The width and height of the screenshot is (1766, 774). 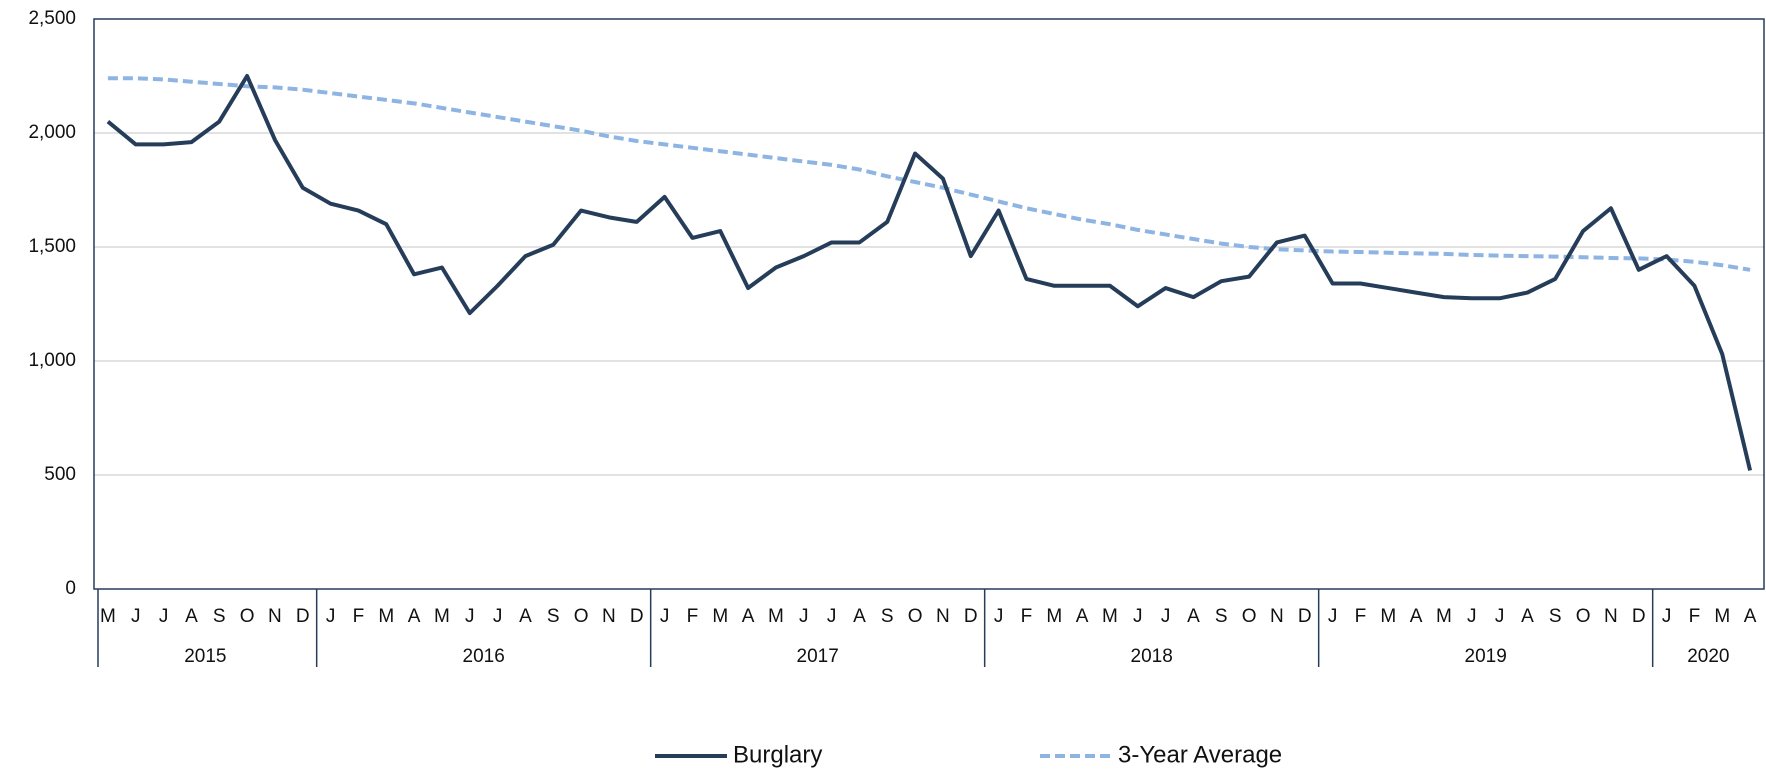 I want to click on x-group-label: 2016, so click(x=484, y=656).